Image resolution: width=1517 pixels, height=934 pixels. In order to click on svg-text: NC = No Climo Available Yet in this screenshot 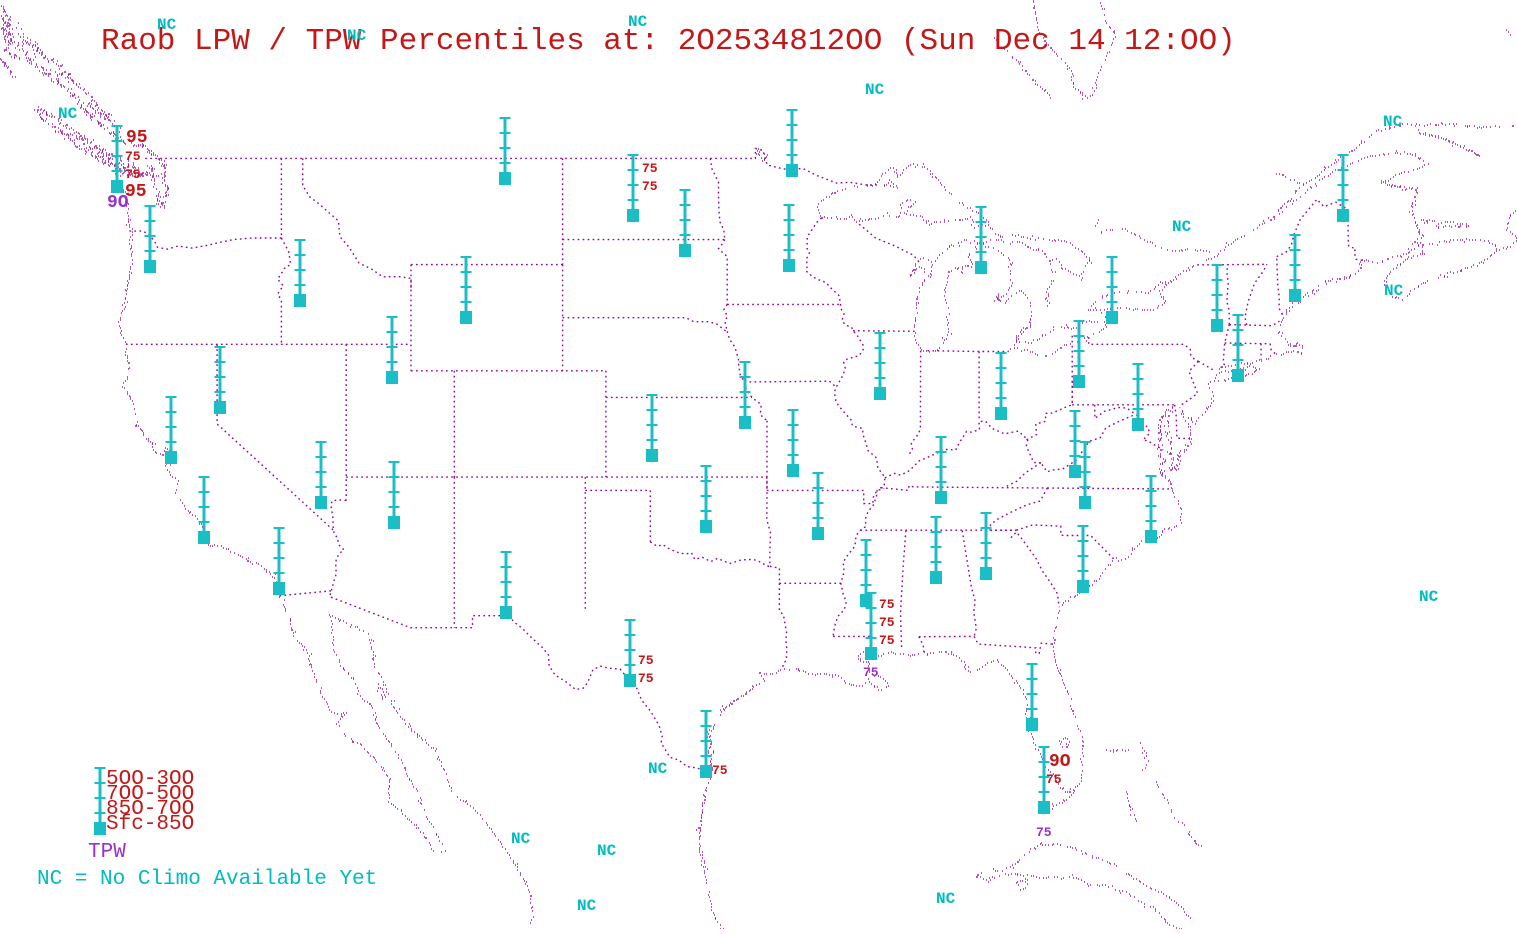, I will do `click(207, 879)`.